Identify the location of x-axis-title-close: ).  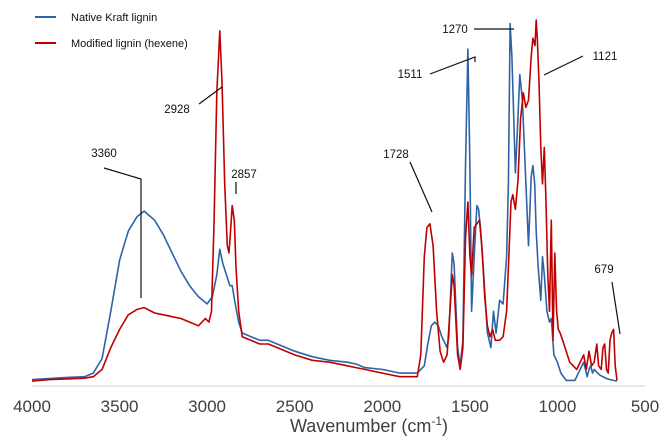
(445, 426).